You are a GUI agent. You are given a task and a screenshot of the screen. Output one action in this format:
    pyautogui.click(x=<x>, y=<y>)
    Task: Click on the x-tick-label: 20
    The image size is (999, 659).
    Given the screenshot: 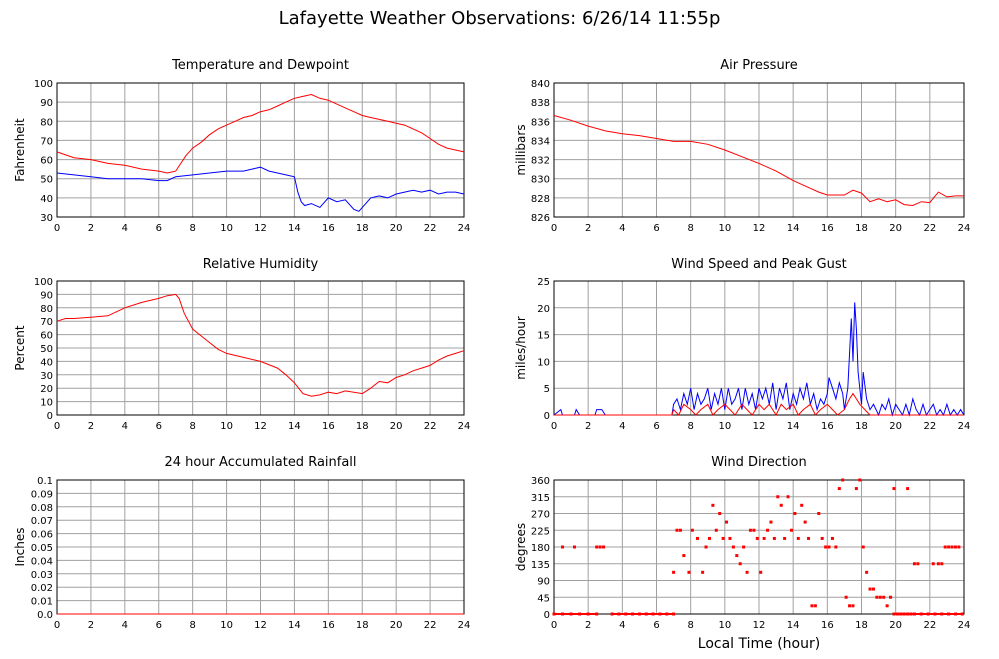 What is the action you would take?
    pyautogui.click(x=895, y=625)
    